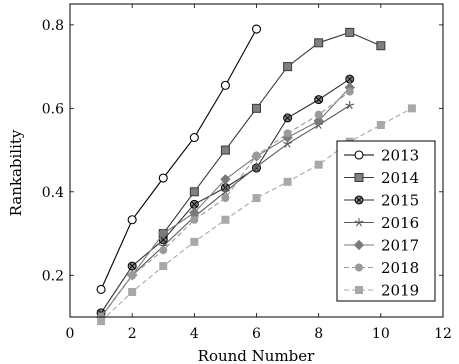 The image size is (459, 364). I want to click on legend-entry-2014: 2014, so click(381, 178).